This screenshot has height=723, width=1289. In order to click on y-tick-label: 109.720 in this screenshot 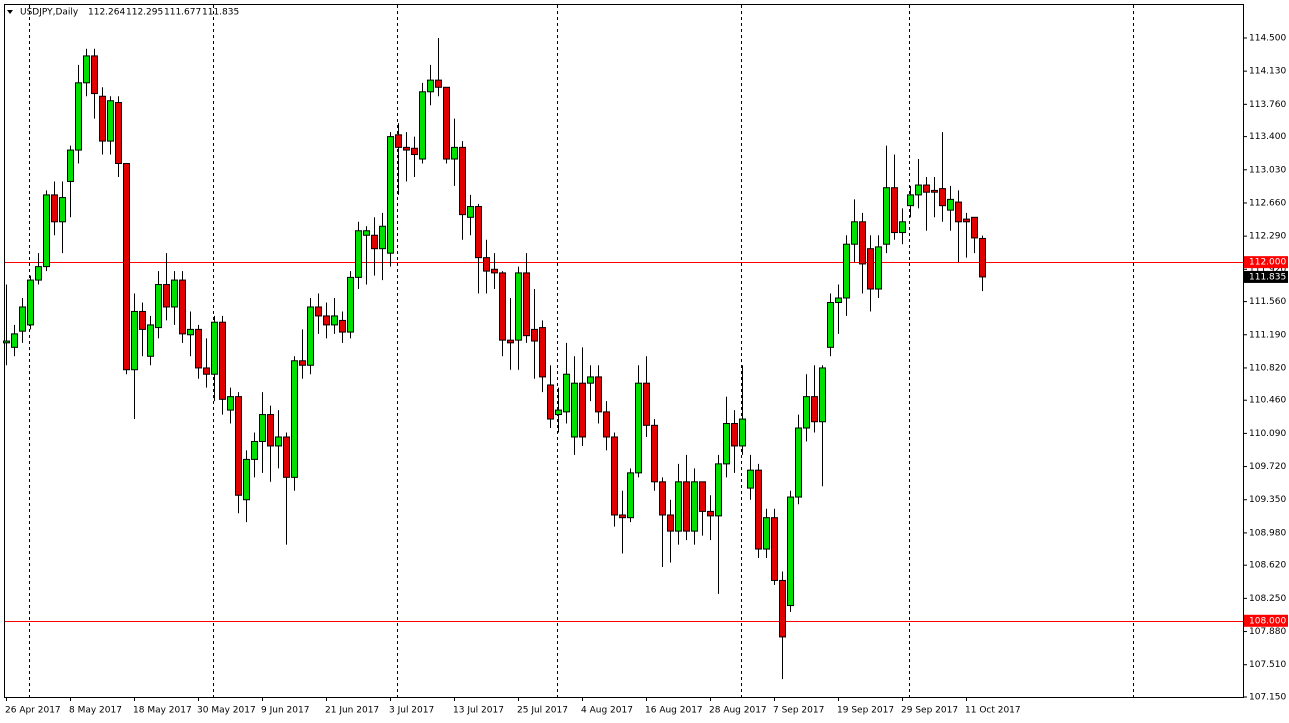, I will do `click(1267, 467)`.